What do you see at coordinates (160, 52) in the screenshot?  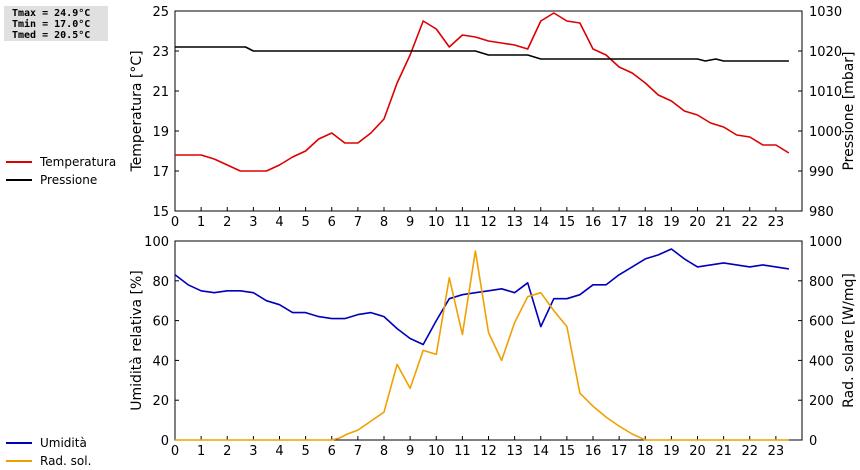 I see `panel1-ytick-left-label: 23` at bounding box center [160, 52].